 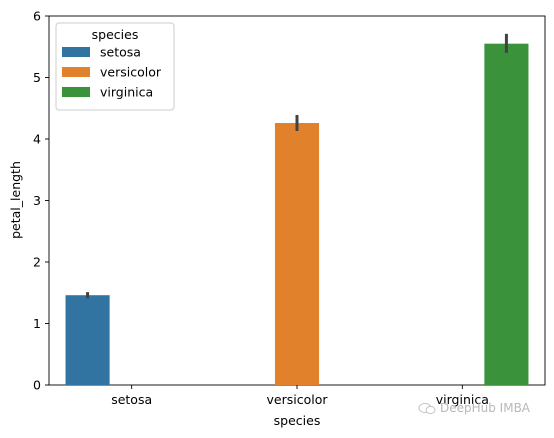 What do you see at coordinates (297, 254) in the screenshot?
I see `bar-versicolor` at bounding box center [297, 254].